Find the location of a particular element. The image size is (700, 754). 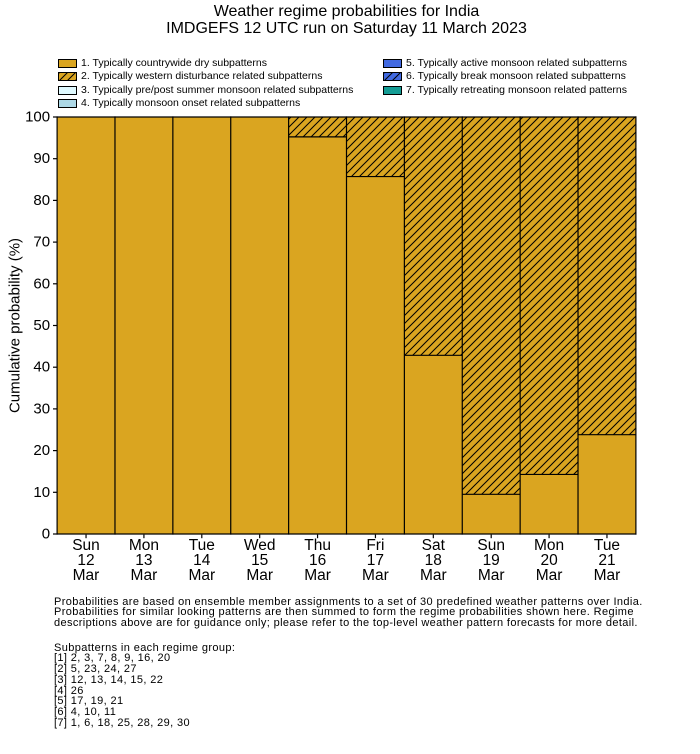

svg-text: 90 is located at coordinates (41, 158).